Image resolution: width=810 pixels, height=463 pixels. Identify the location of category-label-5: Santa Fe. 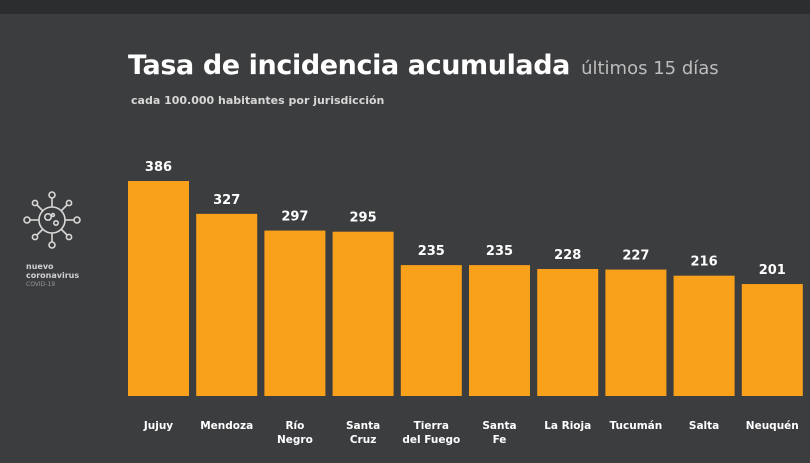
(499, 433).